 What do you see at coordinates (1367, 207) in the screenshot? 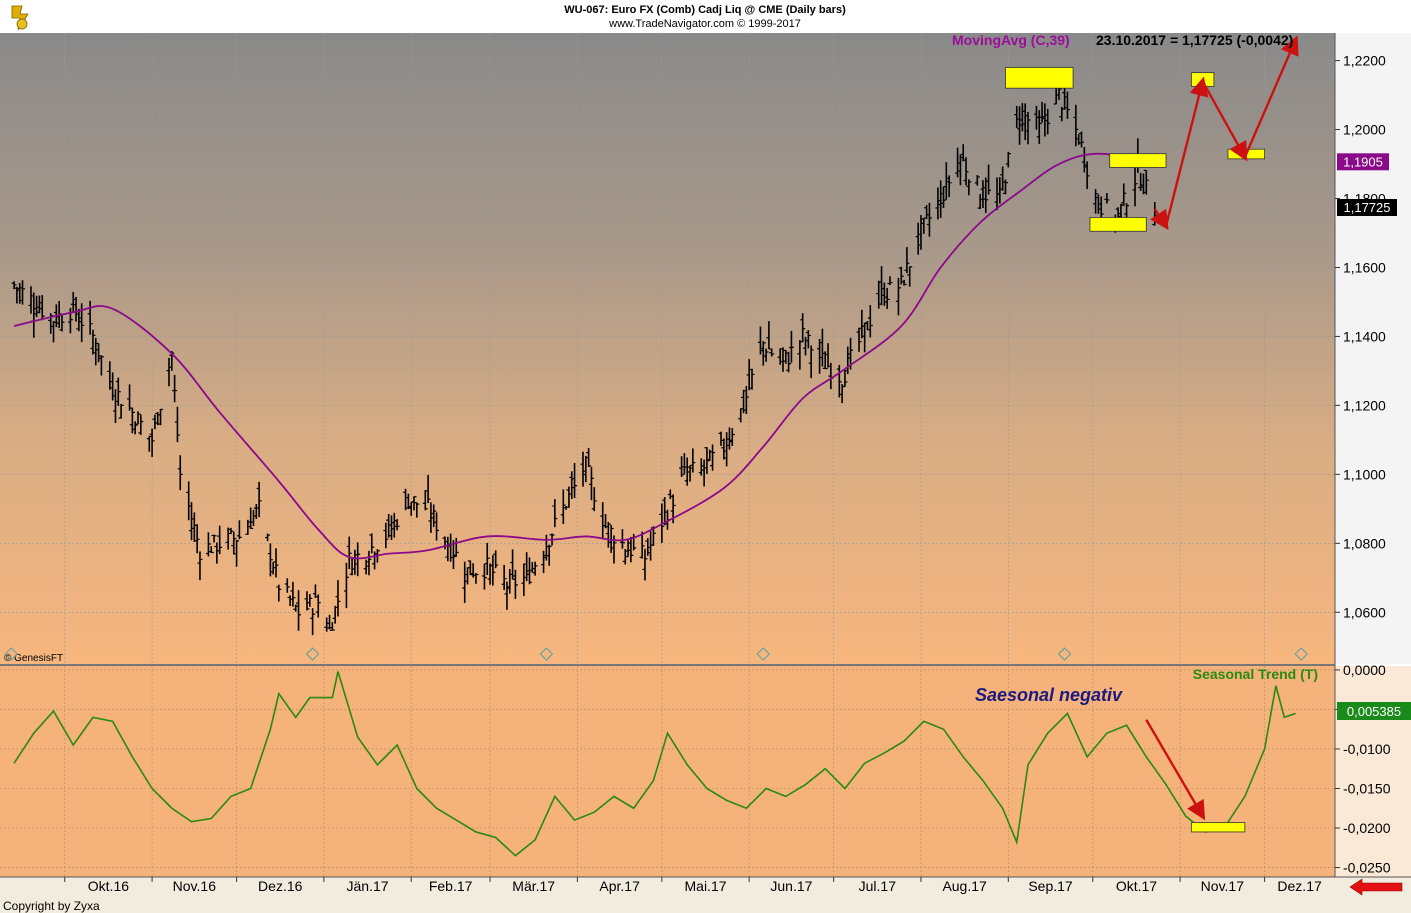
I see `price-value-tag-text: 1,17725` at bounding box center [1367, 207].